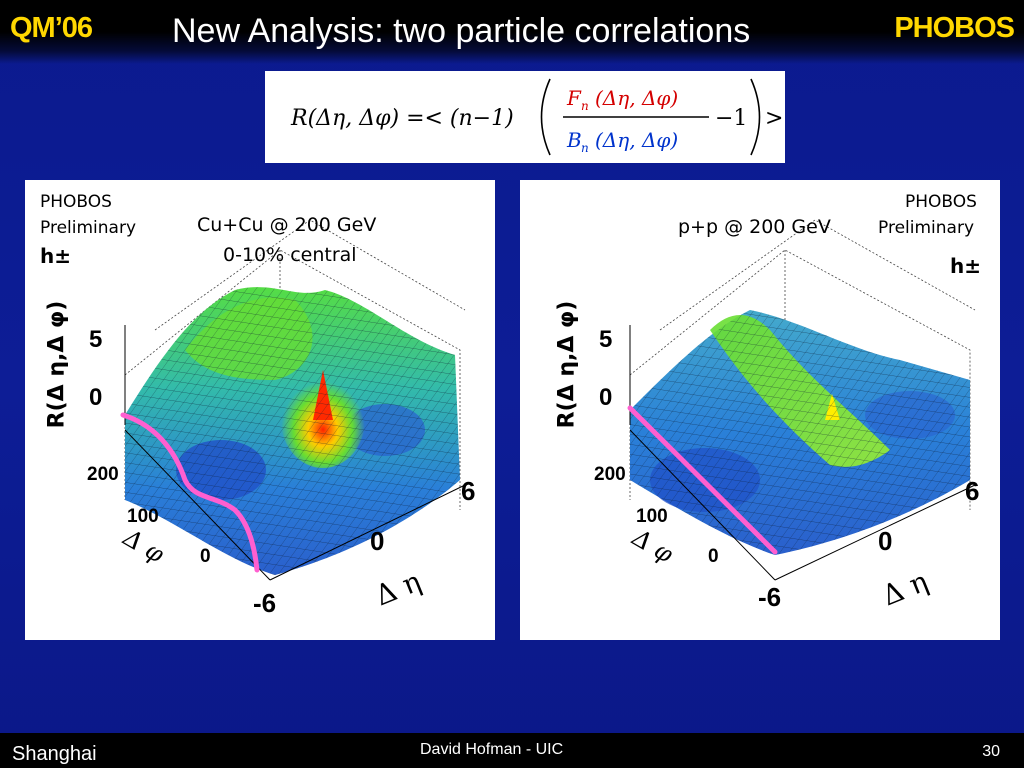 Image resolution: width=1024 pixels, height=768 pixels. Describe the element at coordinates (287, 225) in the screenshot. I see `system-label: Cu+Cu @ 200 GeV` at that location.